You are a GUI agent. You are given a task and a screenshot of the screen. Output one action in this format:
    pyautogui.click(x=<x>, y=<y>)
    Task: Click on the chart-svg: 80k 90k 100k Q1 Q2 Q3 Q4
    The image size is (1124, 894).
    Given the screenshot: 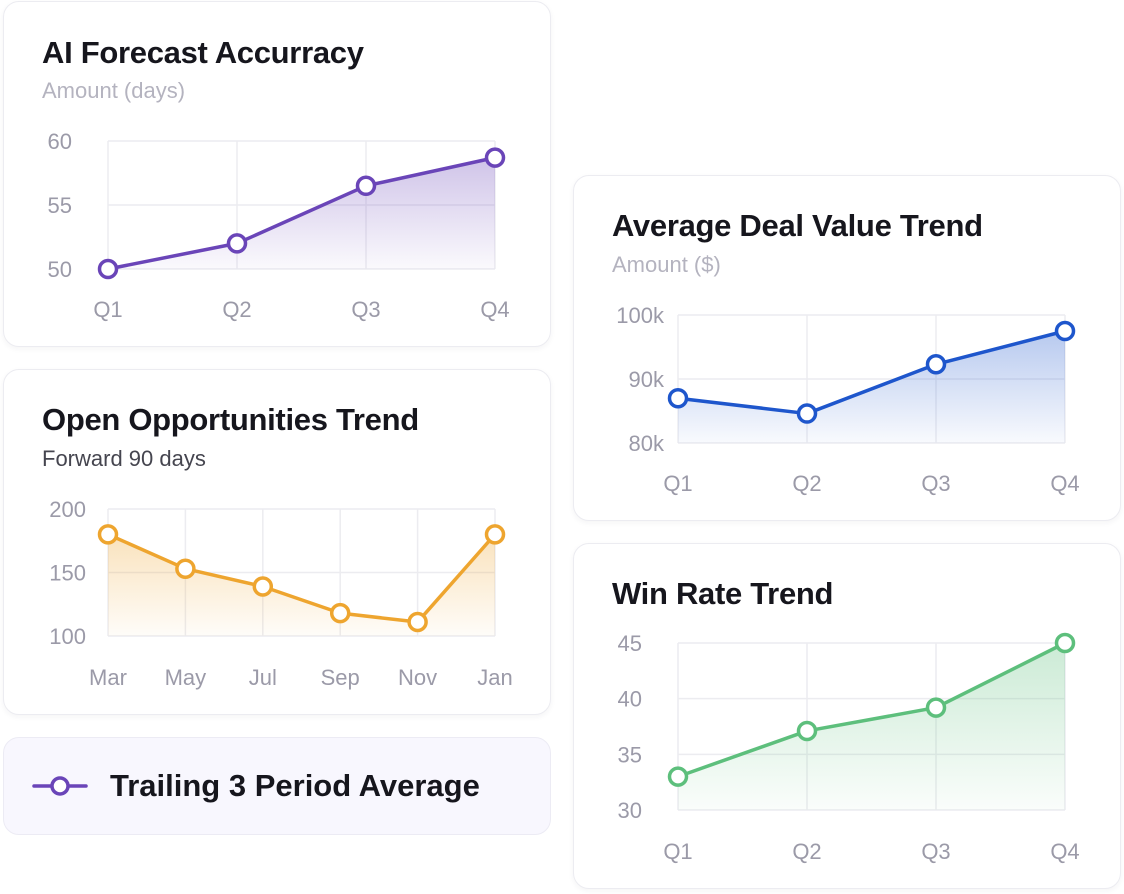 What is the action you would take?
    pyautogui.click(x=847, y=399)
    